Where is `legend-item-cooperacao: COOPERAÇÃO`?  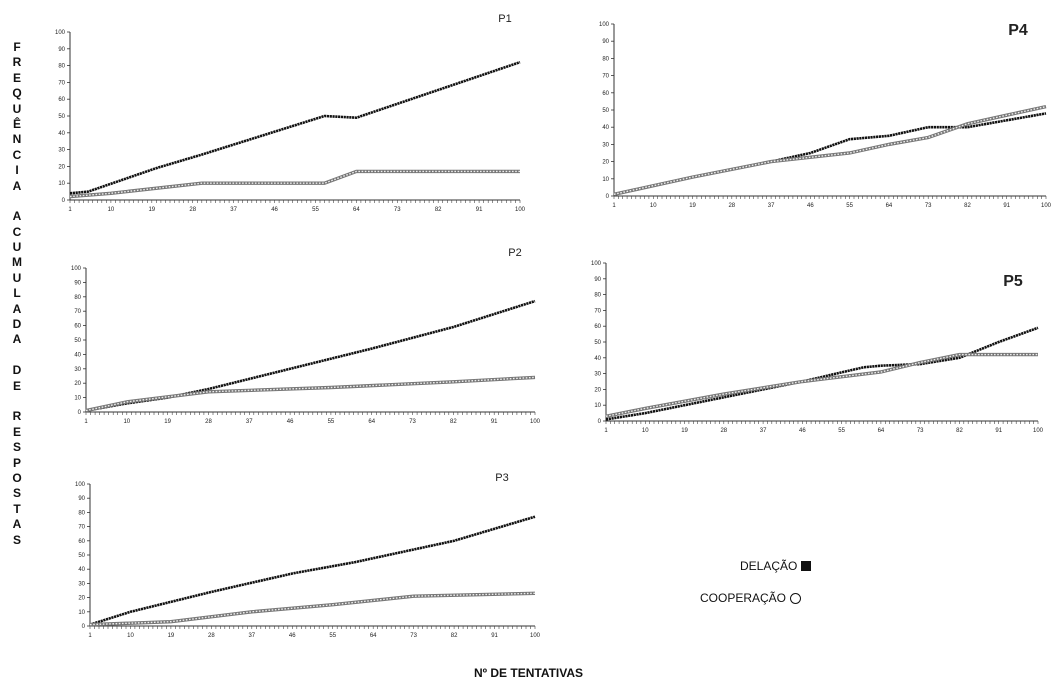 legend-item-cooperacao: COOPERAÇÃO is located at coordinates (755, 598).